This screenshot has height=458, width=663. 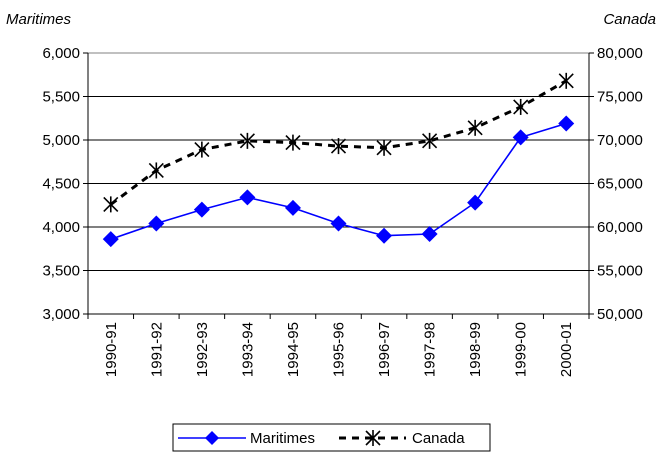 I want to click on legend-label-canada: Canada, so click(x=438, y=438).